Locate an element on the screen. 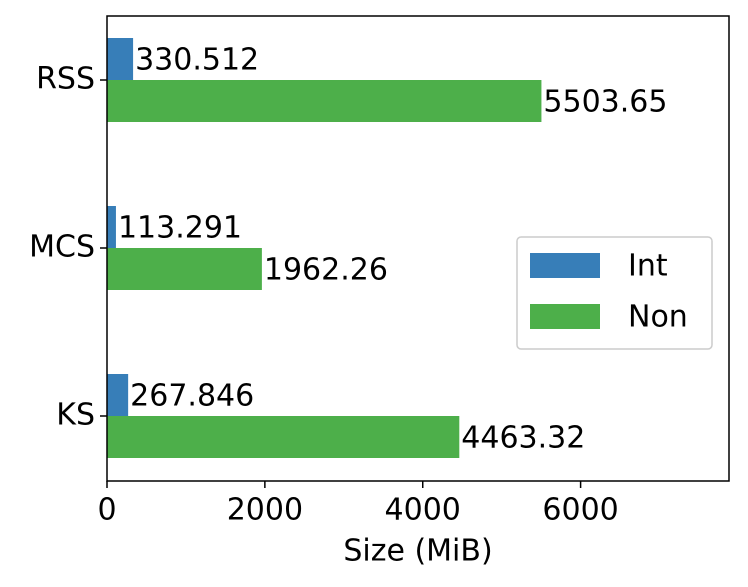  value-label: 267.846 is located at coordinates (192, 396).